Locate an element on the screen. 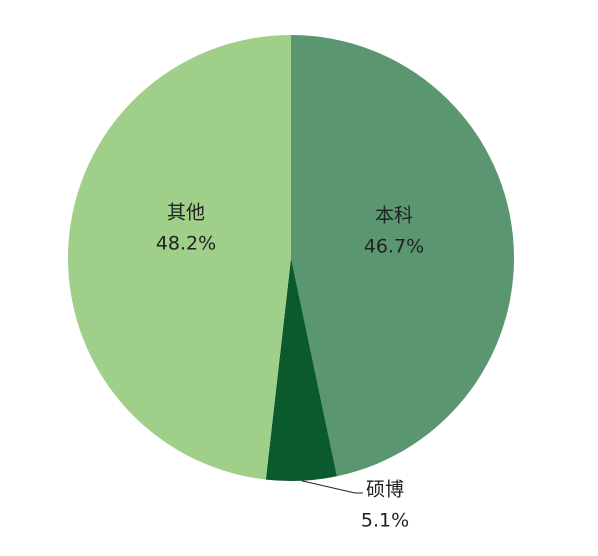 This screenshot has height=556, width=598. value-label: 48.2% is located at coordinates (186, 244).